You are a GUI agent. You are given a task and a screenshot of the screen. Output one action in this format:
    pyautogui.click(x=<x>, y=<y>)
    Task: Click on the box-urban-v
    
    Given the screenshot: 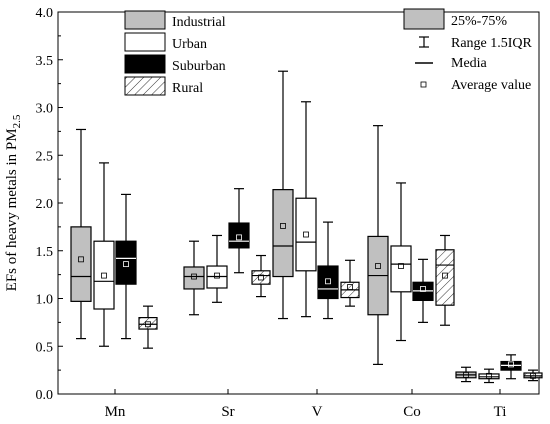 What is the action you would take?
    pyautogui.click(x=306, y=209)
    